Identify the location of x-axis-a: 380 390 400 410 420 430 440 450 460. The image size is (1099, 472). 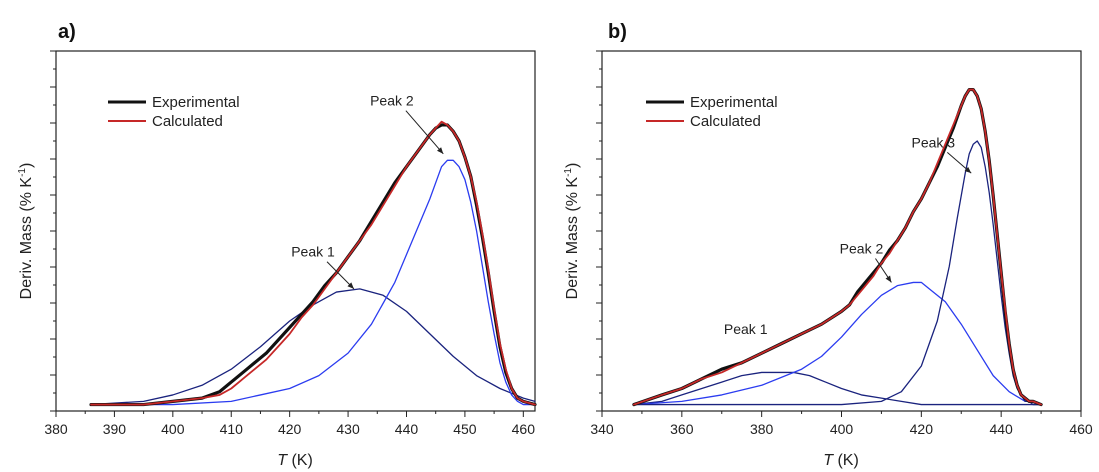
(289, 424).